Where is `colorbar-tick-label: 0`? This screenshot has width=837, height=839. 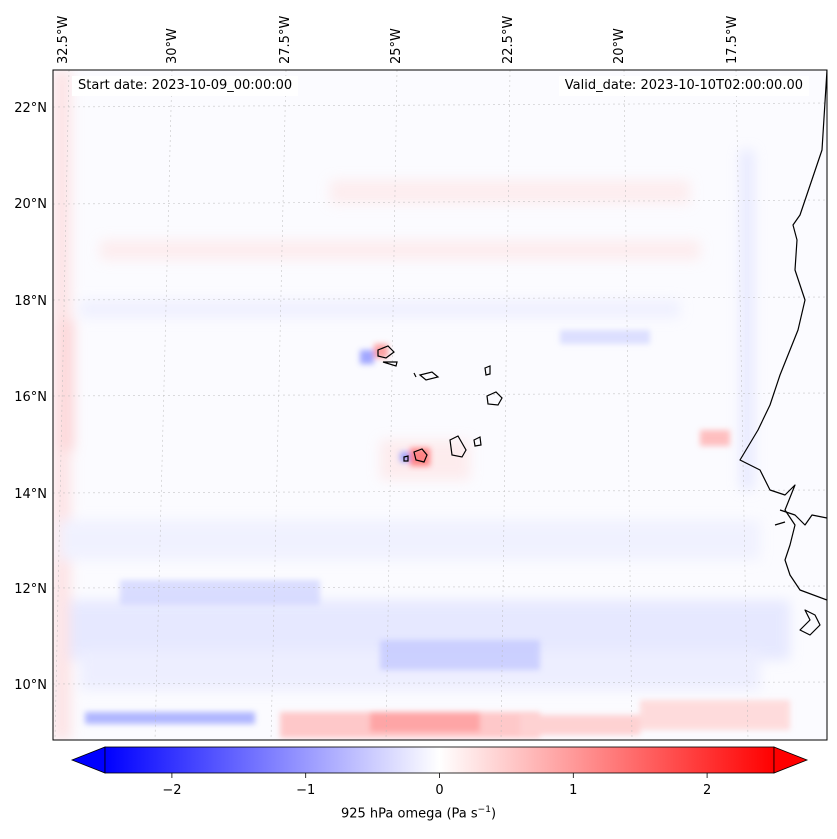
colorbar-tick-label: 0 is located at coordinates (439, 790).